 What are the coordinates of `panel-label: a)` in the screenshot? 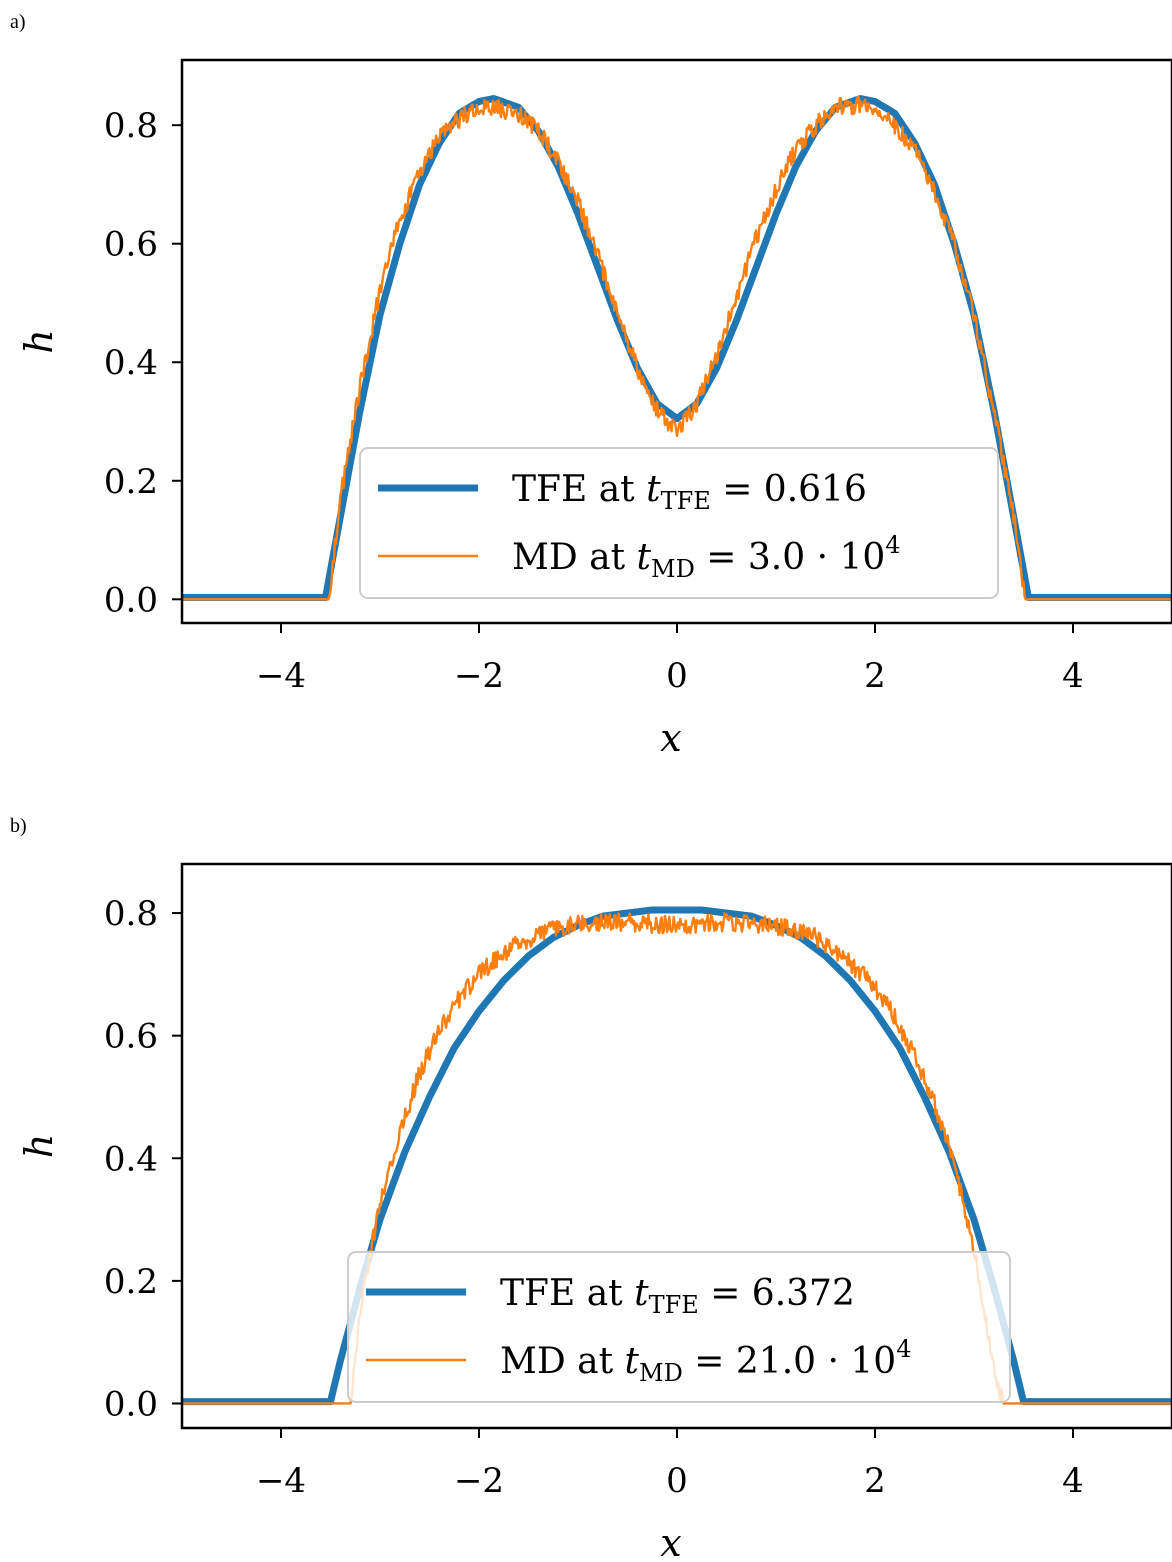 It's located at (18, 22).